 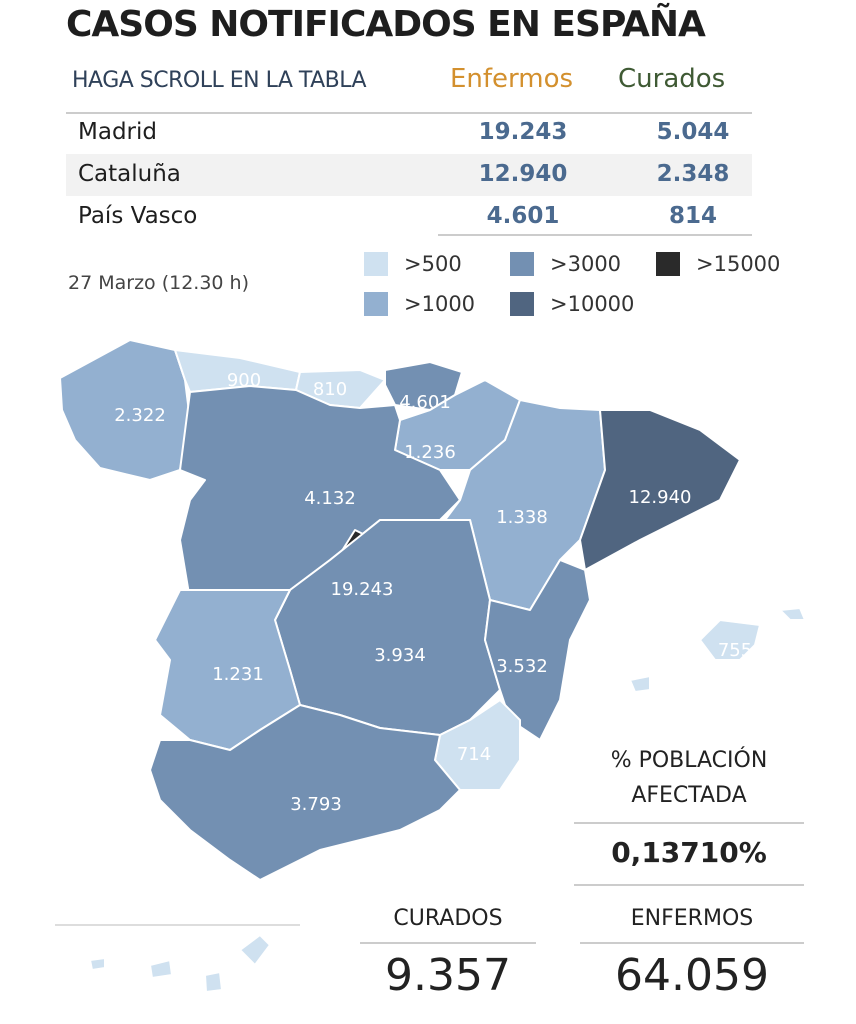 What do you see at coordinates (244, 380) in the screenshot?
I see `region-value-label: 900` at bounding box center [244, 380].